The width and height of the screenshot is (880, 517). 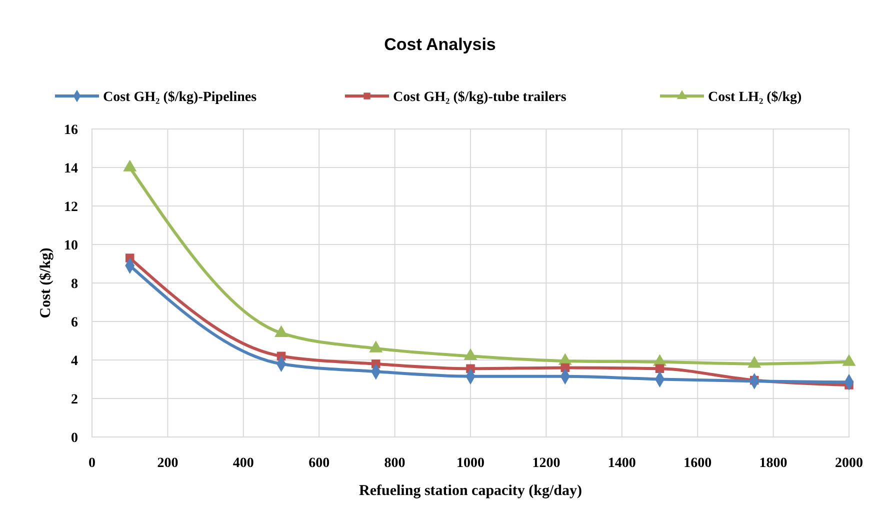 What do you see at coordinates (74, 438) in the screenshot?
I see `y-tick-label: 0` at bounding box center [74, 438].